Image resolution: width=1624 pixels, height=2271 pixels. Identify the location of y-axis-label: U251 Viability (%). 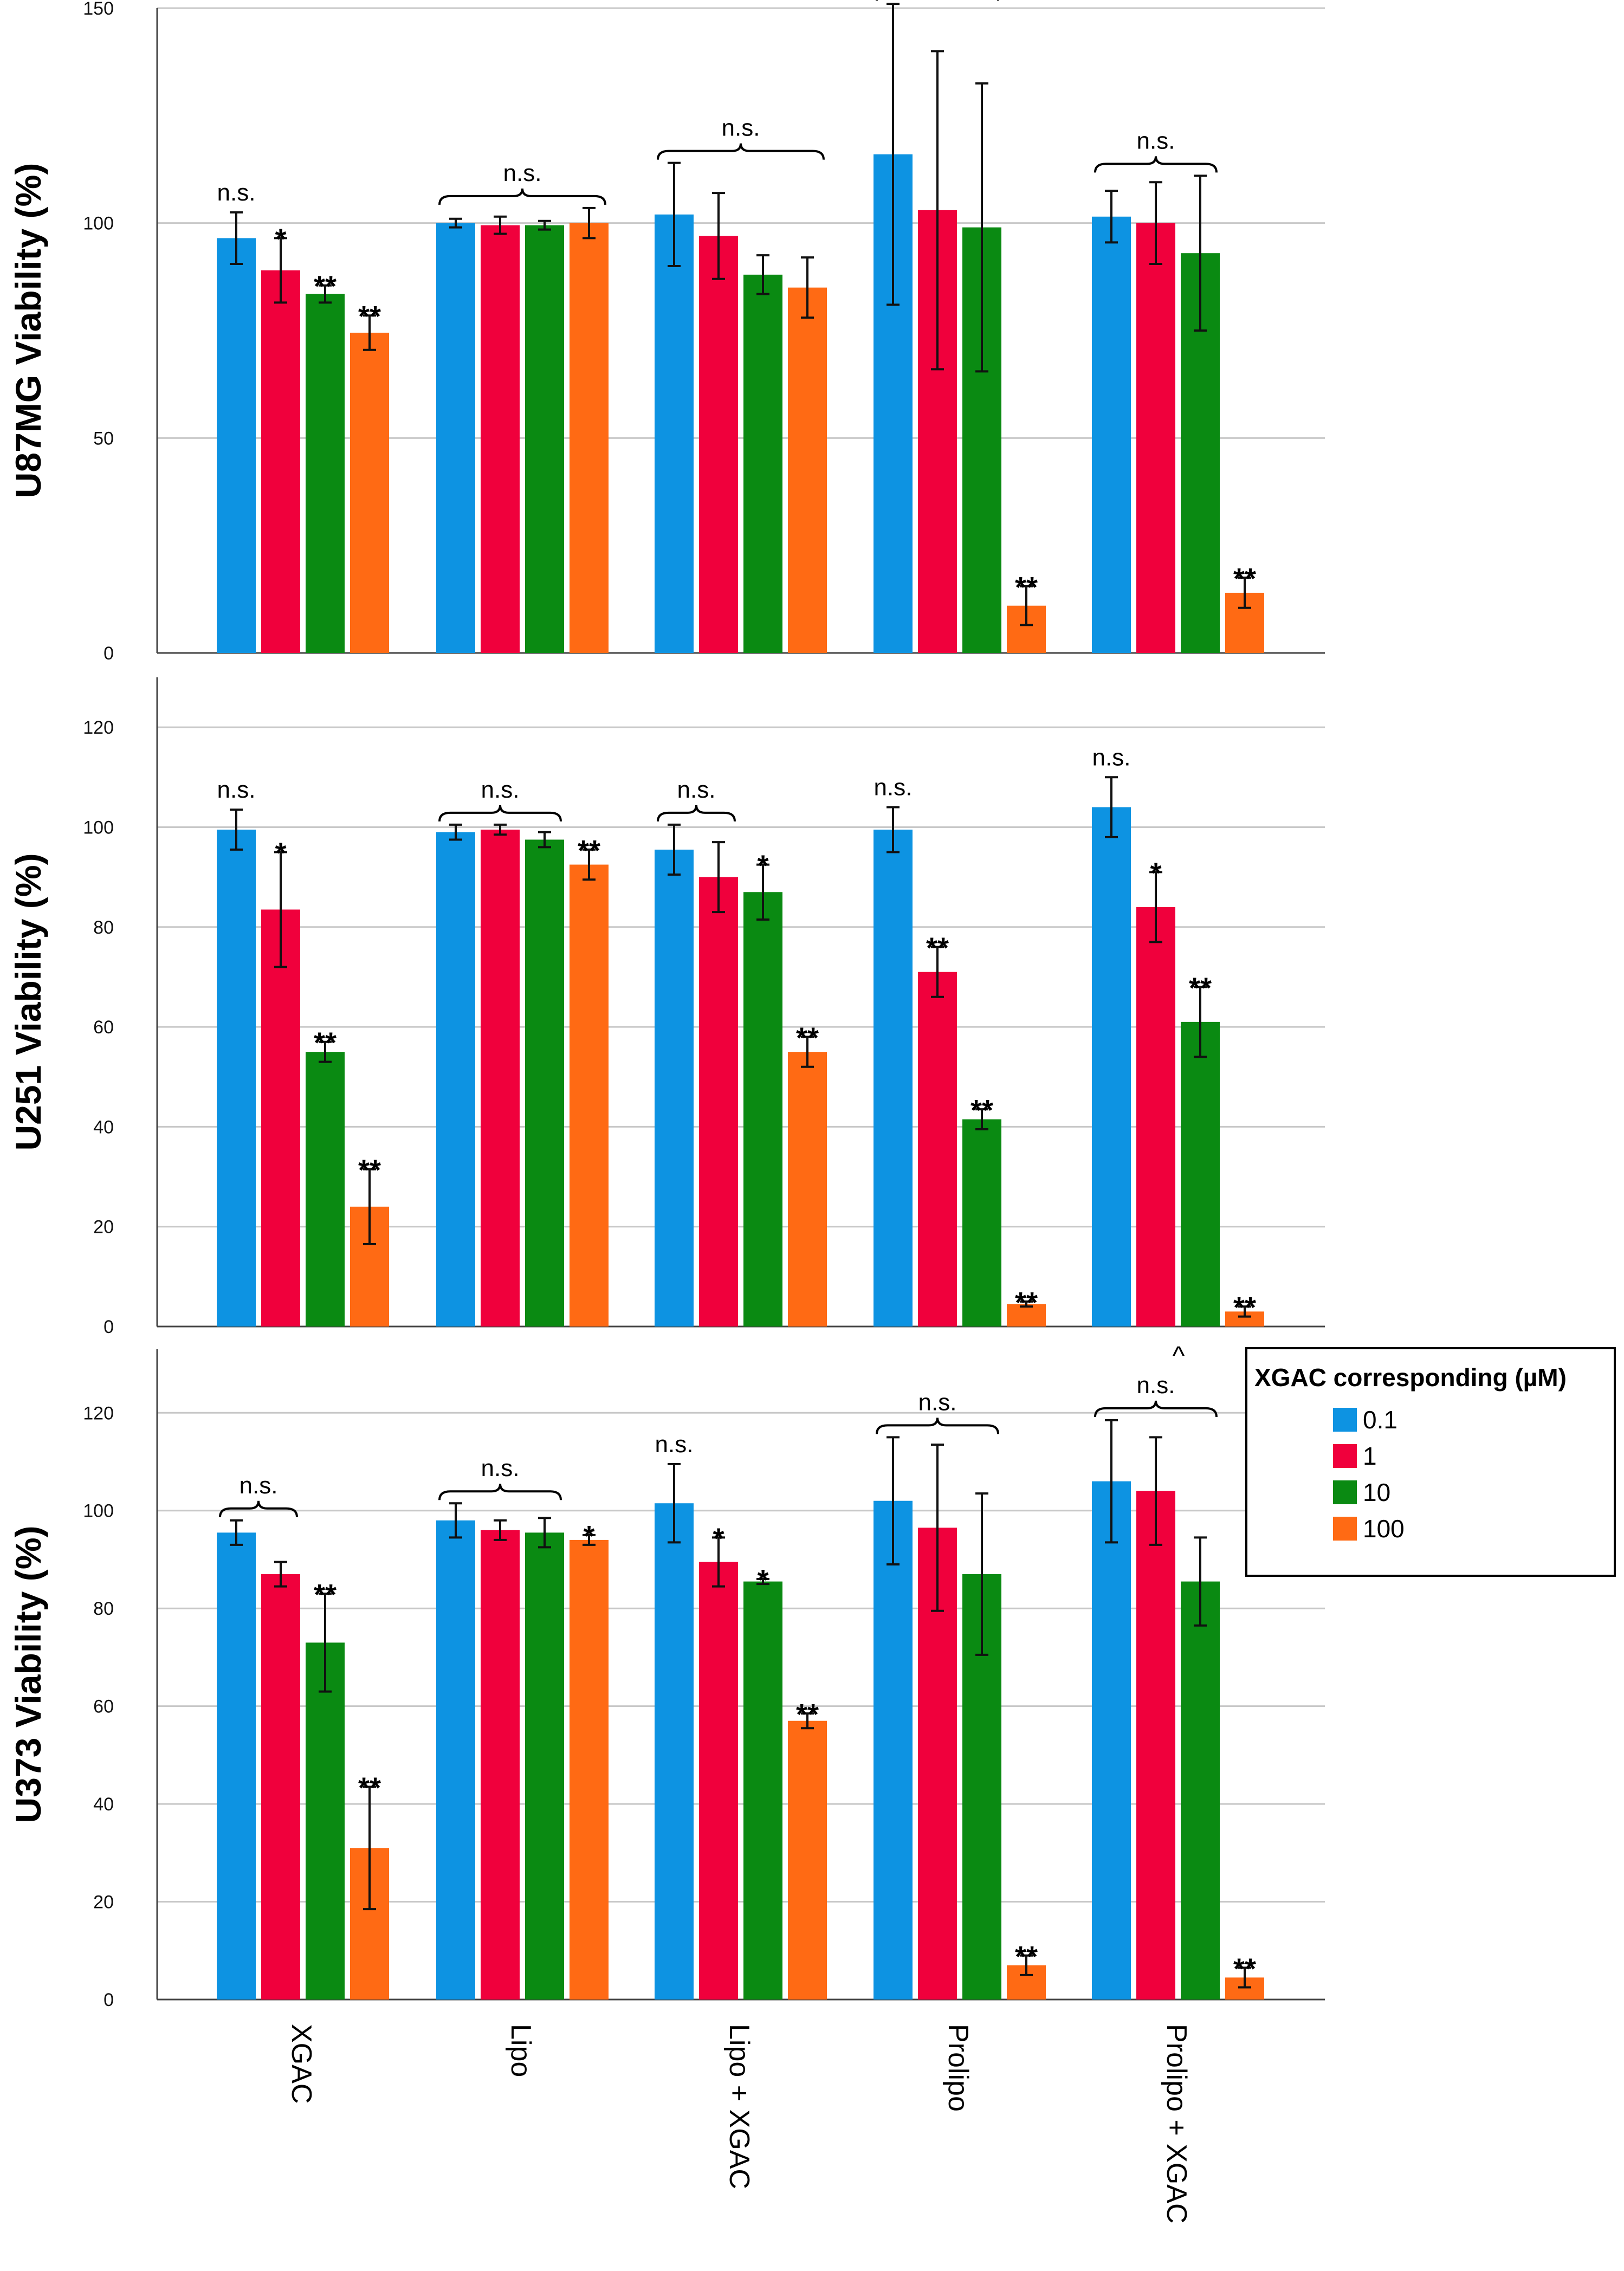
(28, 1002).